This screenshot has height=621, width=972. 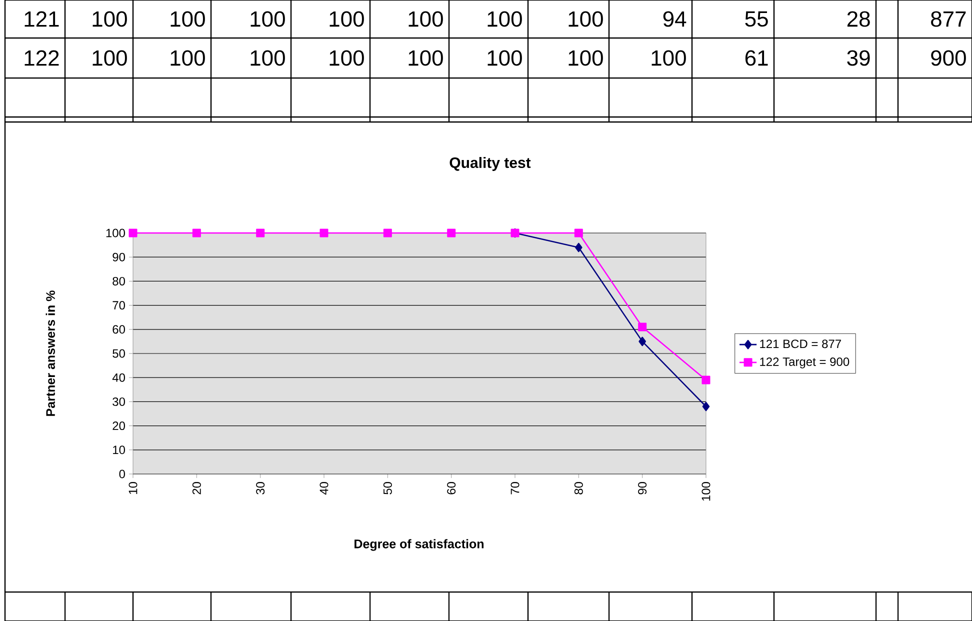 What do you see at coordinates (119, 450) in the screenshot?
I see `y-tick-label: 10` at bounding box center [119, 450].